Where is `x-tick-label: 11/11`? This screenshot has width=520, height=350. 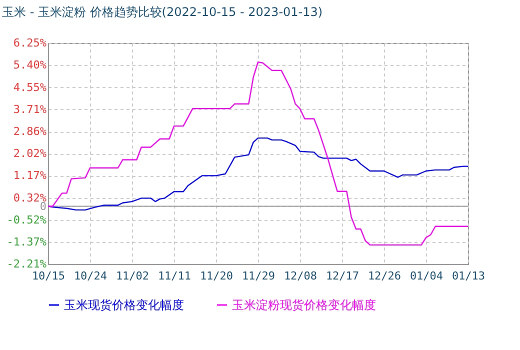 x-tick-label: 11/11 is located at coordinates (175, 276).